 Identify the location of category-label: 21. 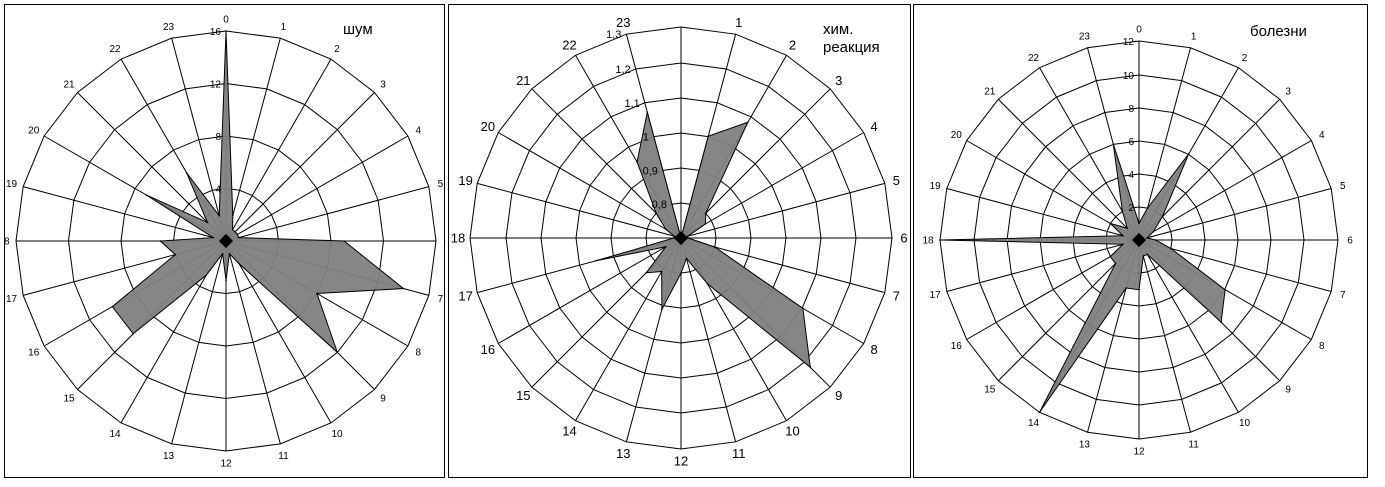
(990, 91).